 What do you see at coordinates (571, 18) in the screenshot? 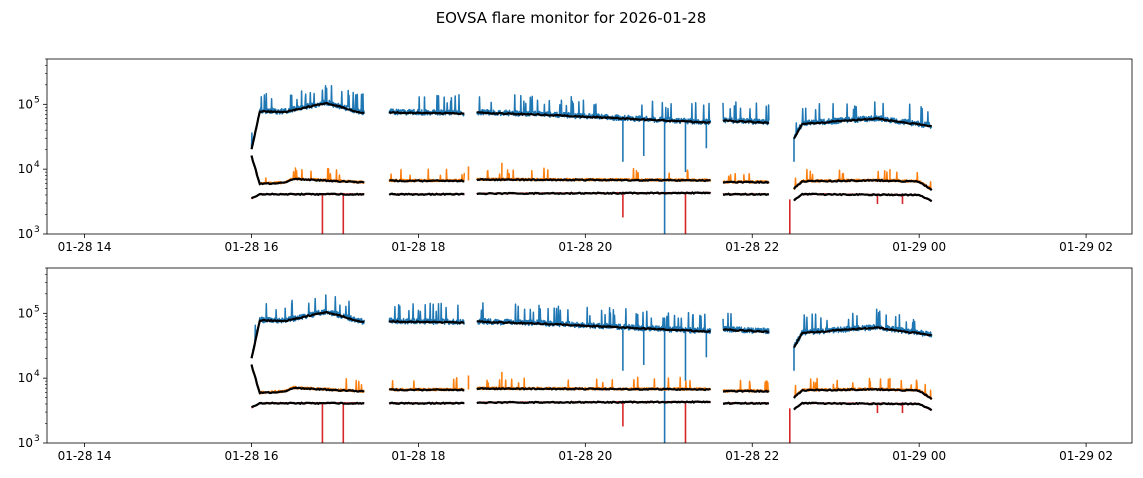
I see `chart-title: EOVSA flare monitor for 2026-01-28` at bounding box center [571, 18].